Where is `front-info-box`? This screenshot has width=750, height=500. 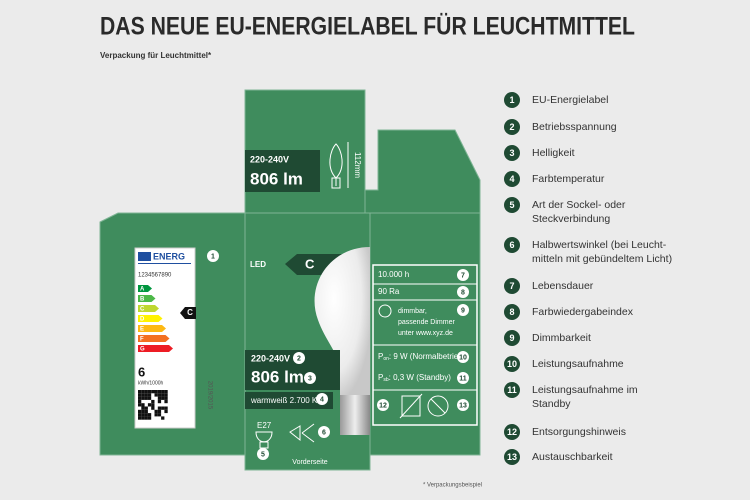 front-info-box is located at coordinates (292, 370).